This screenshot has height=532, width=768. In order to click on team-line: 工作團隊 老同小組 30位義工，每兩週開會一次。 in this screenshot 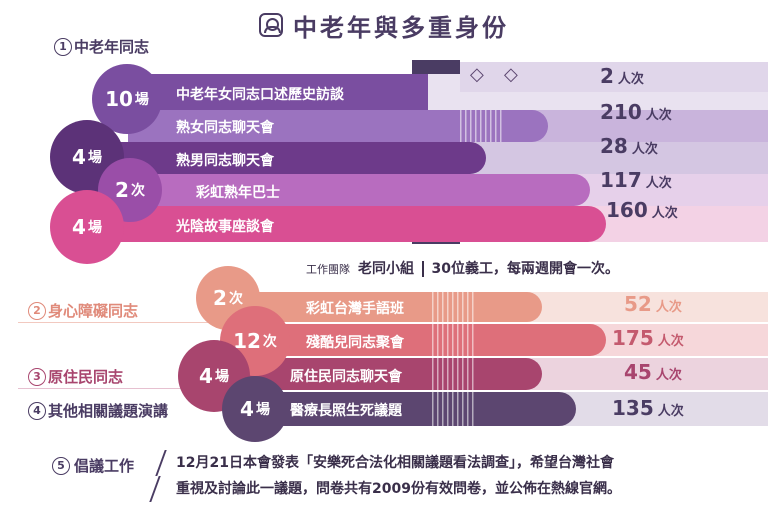, I will do `click(462, 268)`.